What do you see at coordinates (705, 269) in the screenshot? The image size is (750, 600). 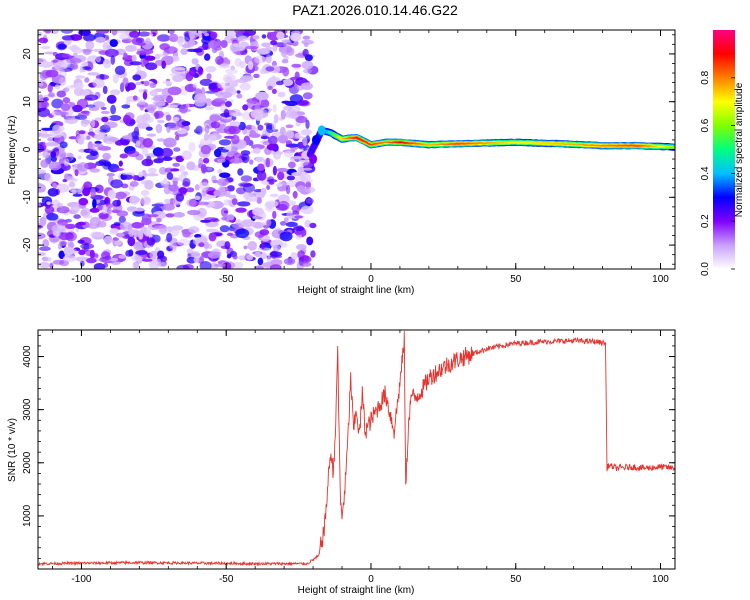 I see `colorbar-tick-label: 0.0` at bounding box center [705, 269].